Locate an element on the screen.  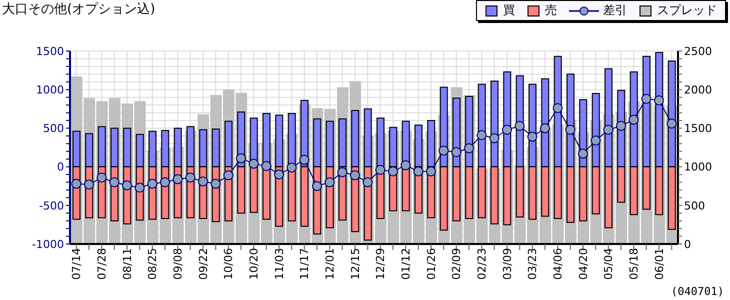
y-tick-label: 500 is located at coordinates (53, 129).